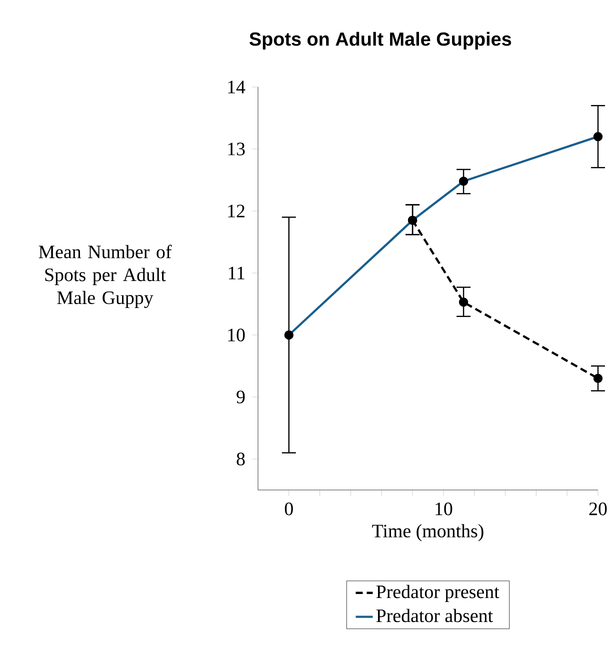  What do you see at coordinates (444, 509) in the screenshot?
I see `x-tick-label: 10` at bounding box center [444, 509].